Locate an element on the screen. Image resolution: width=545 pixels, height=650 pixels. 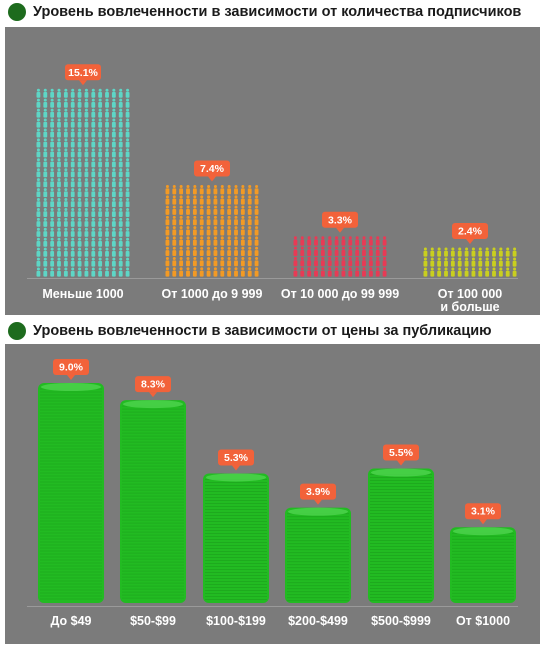
chart2-category-label: $50-$99 is located at coordinates (153, 621).